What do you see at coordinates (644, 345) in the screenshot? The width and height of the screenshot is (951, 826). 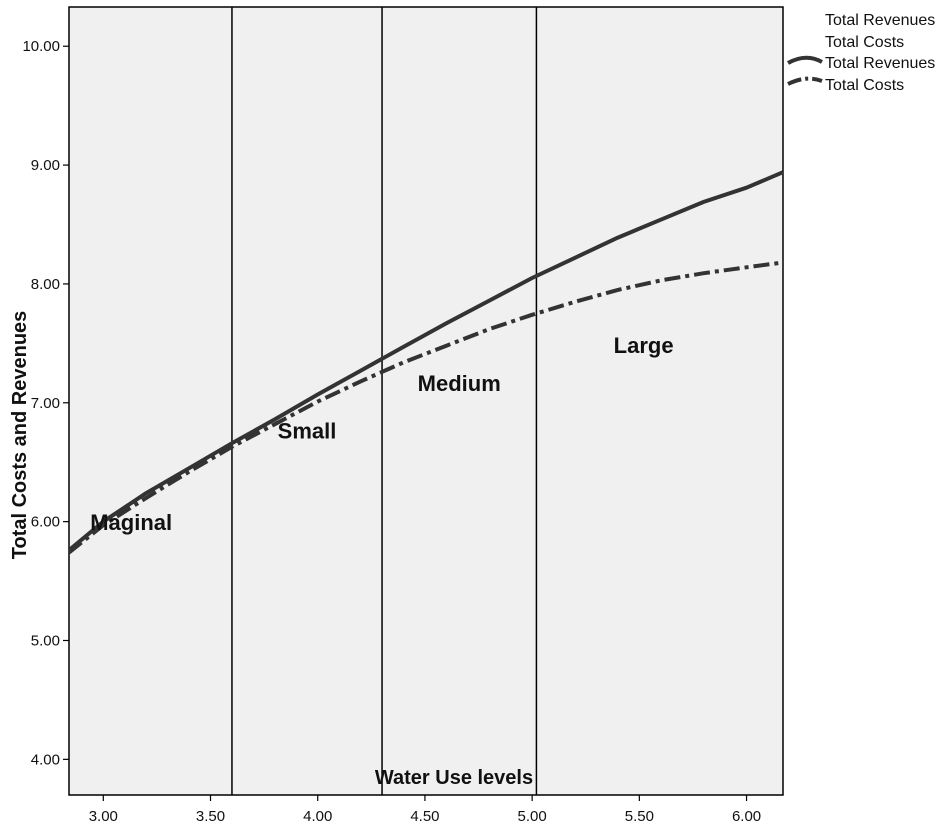 I see `region-label-large: Large` at bounding box center [644, 345].